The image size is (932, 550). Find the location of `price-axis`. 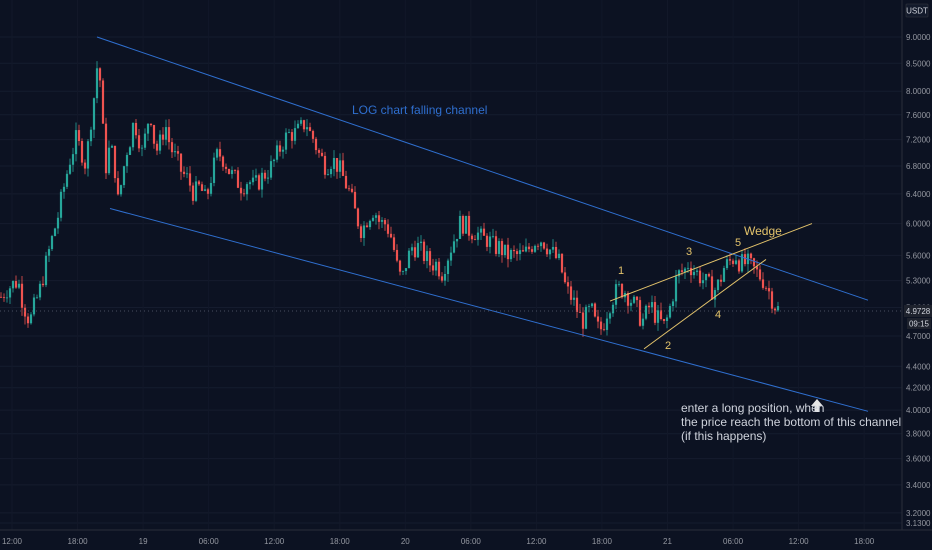

price-axis is located at coordinates (917, 265).